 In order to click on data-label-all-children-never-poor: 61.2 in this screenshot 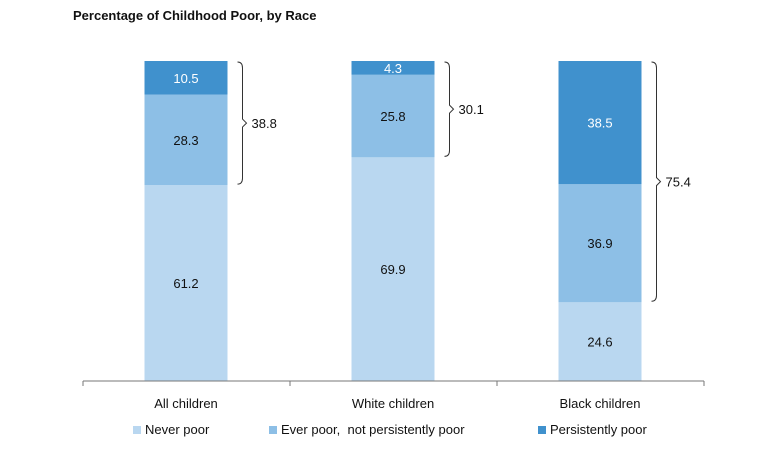, I will do `click(185, 283)`.